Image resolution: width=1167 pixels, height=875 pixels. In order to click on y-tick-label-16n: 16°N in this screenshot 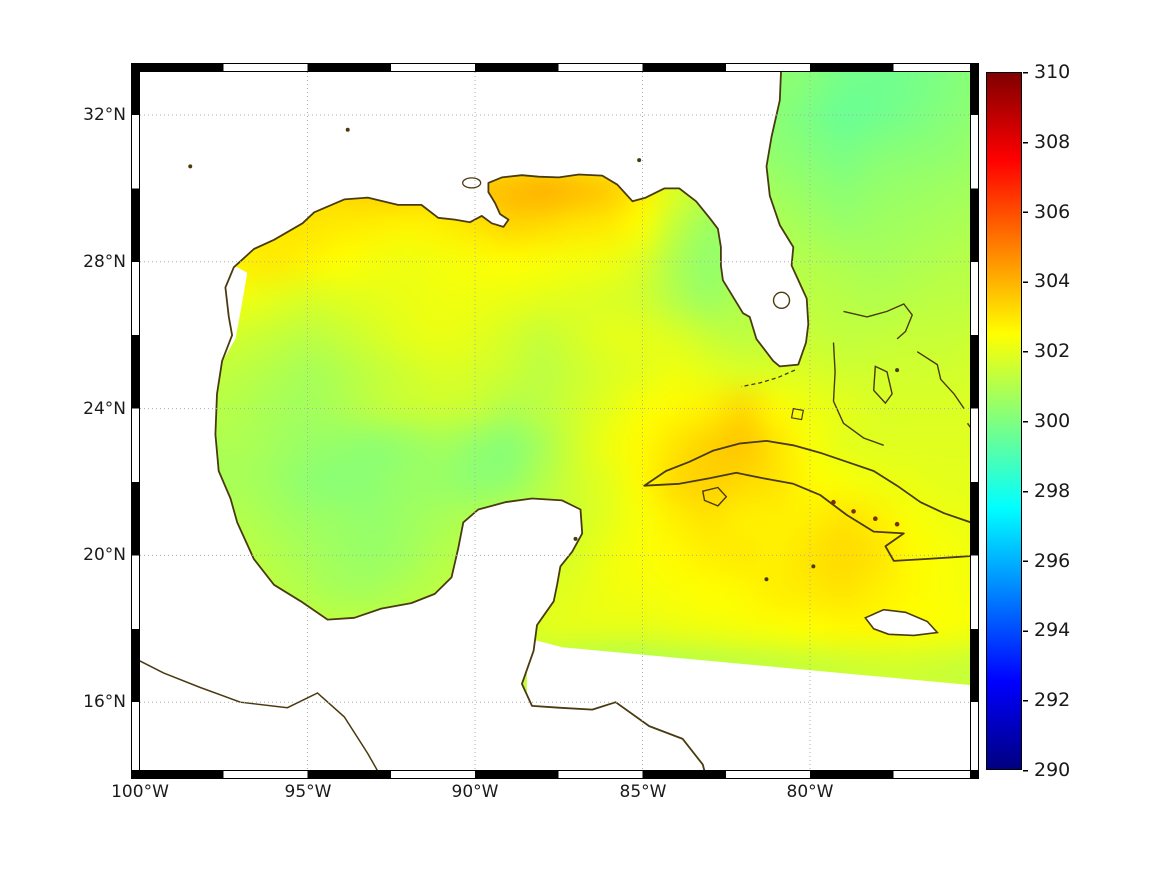, I will do `click(104, 702)`.